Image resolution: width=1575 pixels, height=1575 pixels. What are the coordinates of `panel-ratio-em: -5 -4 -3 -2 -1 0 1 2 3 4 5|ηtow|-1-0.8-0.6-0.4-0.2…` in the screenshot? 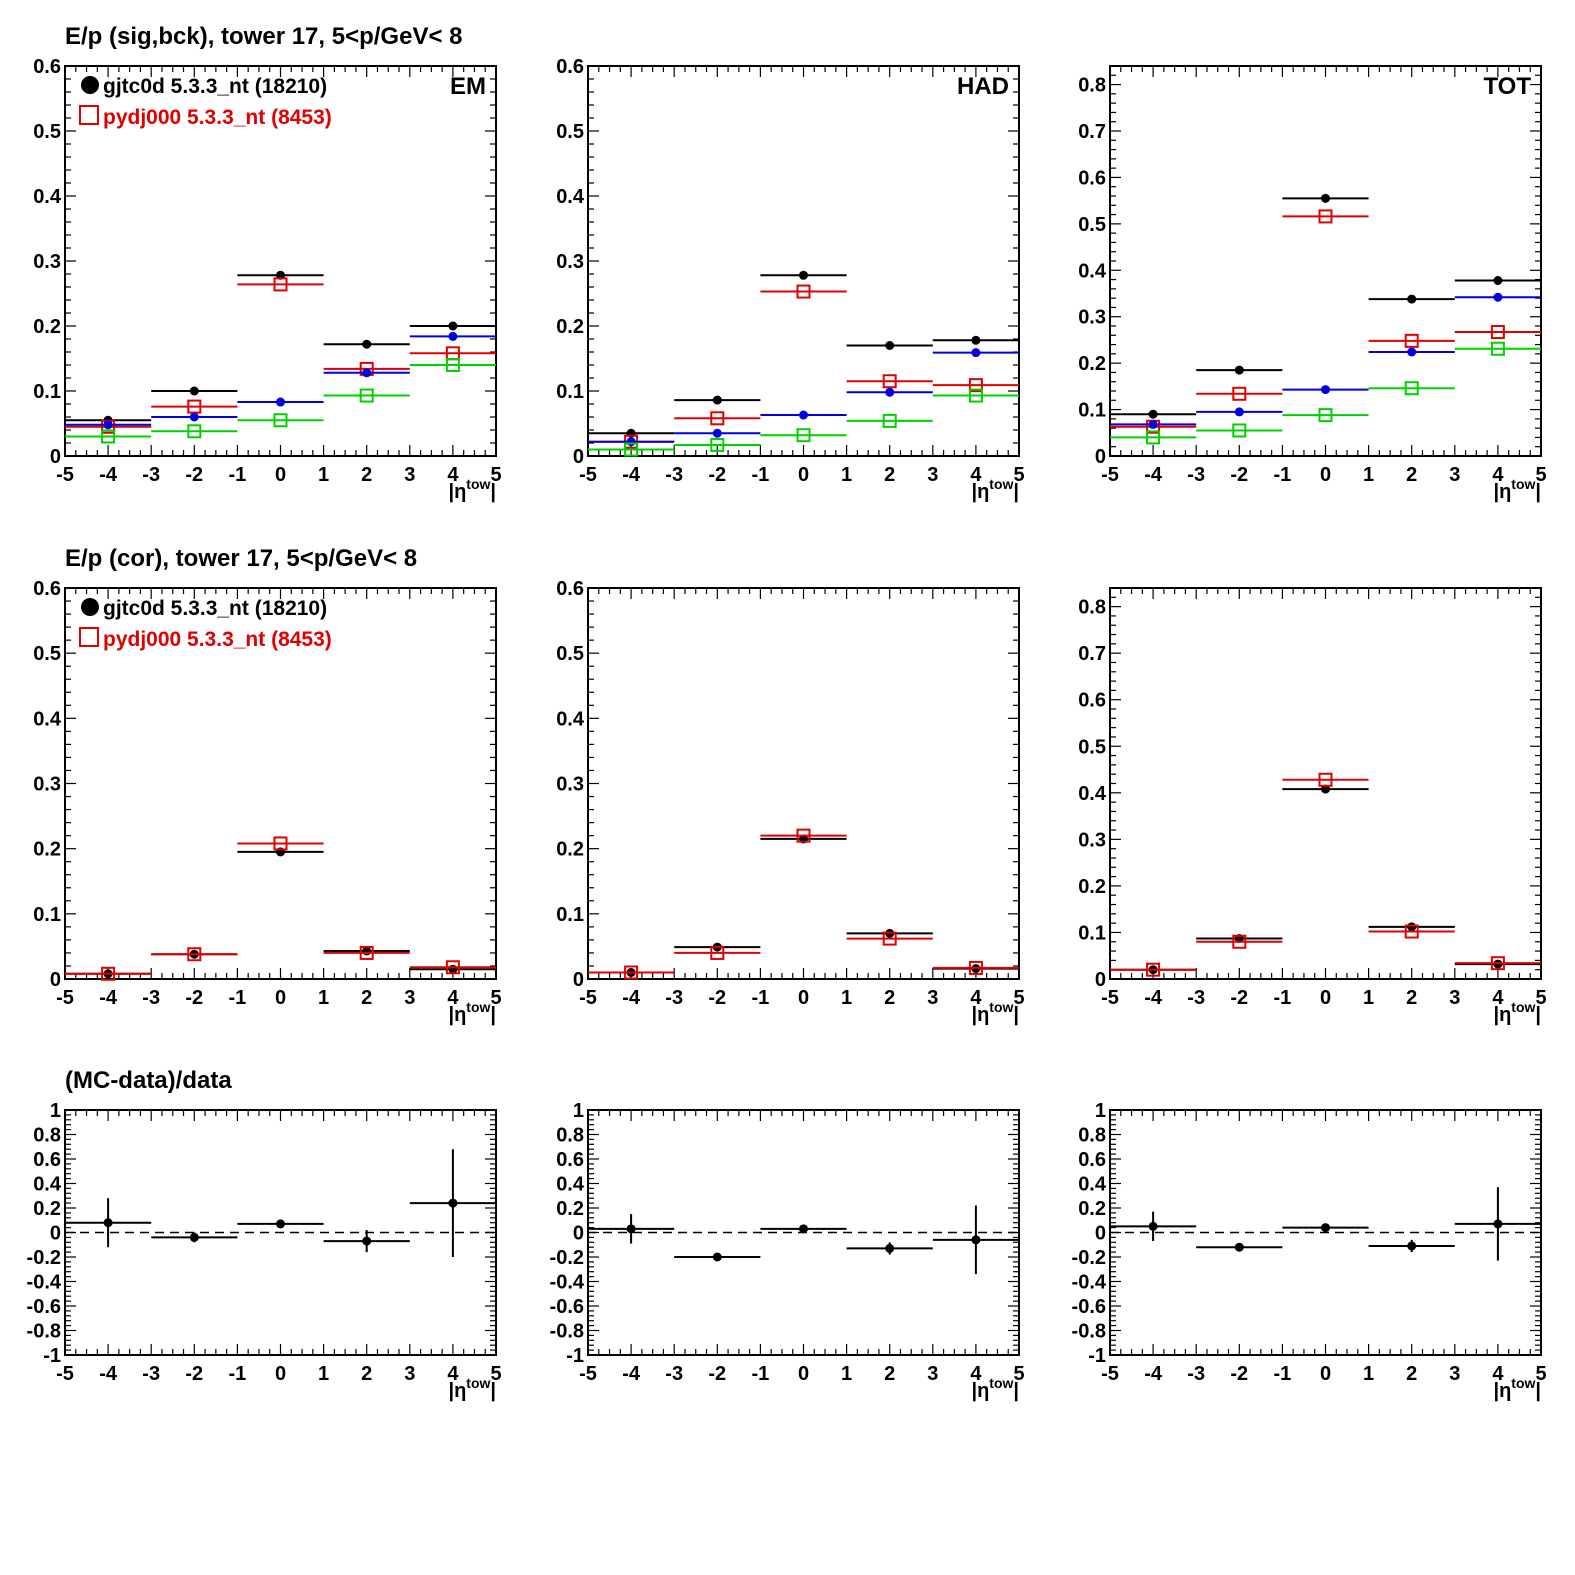 It's located at (264, 1251).